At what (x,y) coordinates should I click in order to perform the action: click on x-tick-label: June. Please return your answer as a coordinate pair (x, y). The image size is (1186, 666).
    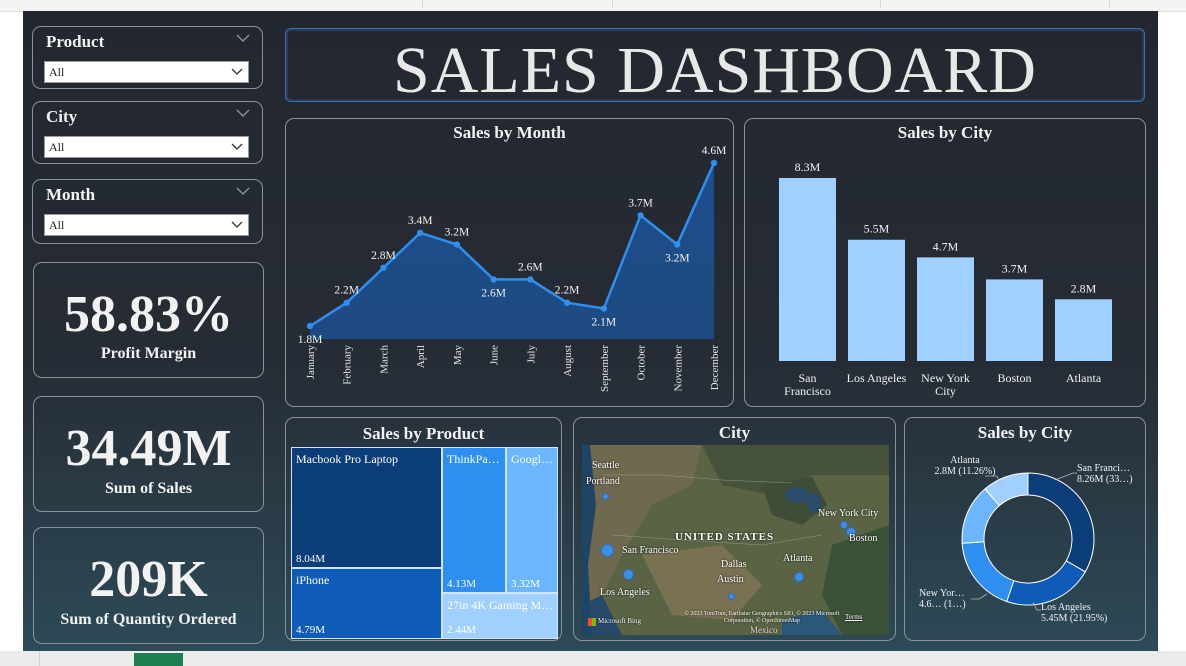
    Looking at the image, I should click on (495, 355).